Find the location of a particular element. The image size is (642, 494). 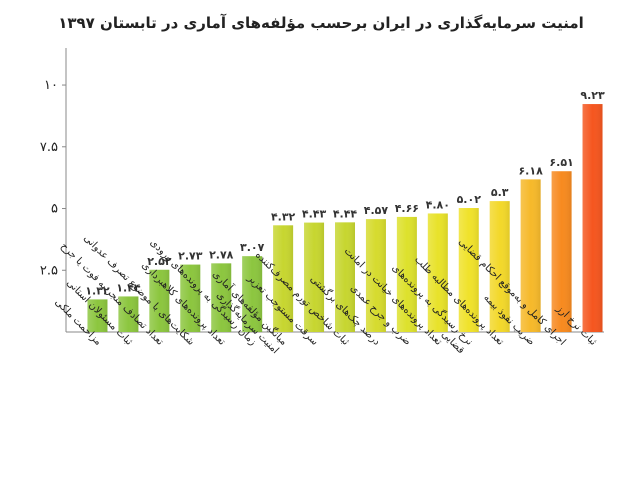

data-label: ۲.۷۸ is located at coordinates (221, 254).